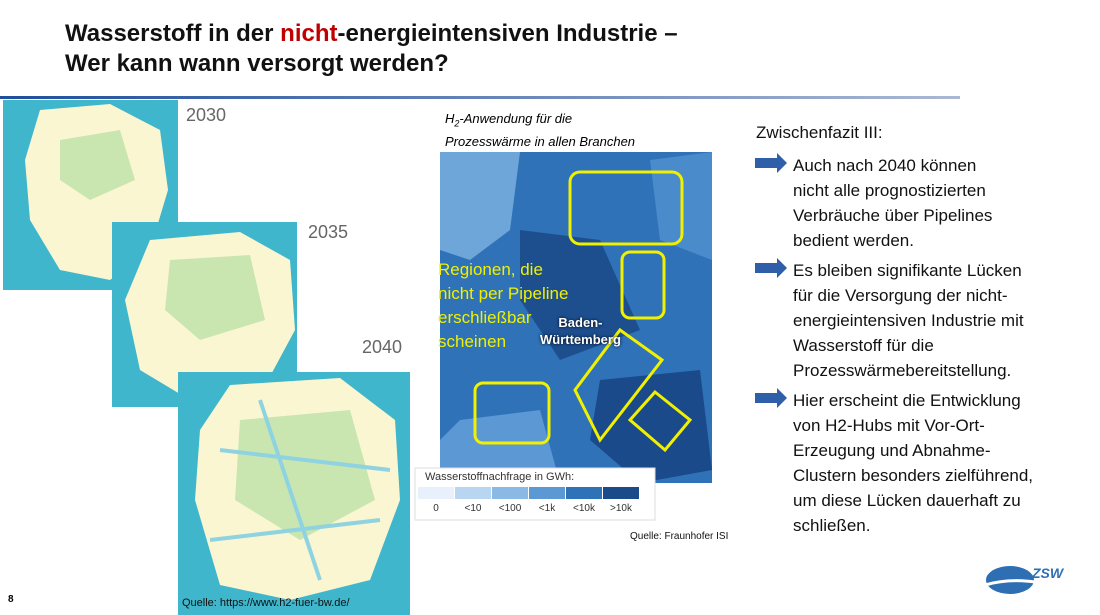 The image size is (1100, 615). Describe the element at coordinates (382, 347) in the screenshot. I see `year-label: 2040` at that location.